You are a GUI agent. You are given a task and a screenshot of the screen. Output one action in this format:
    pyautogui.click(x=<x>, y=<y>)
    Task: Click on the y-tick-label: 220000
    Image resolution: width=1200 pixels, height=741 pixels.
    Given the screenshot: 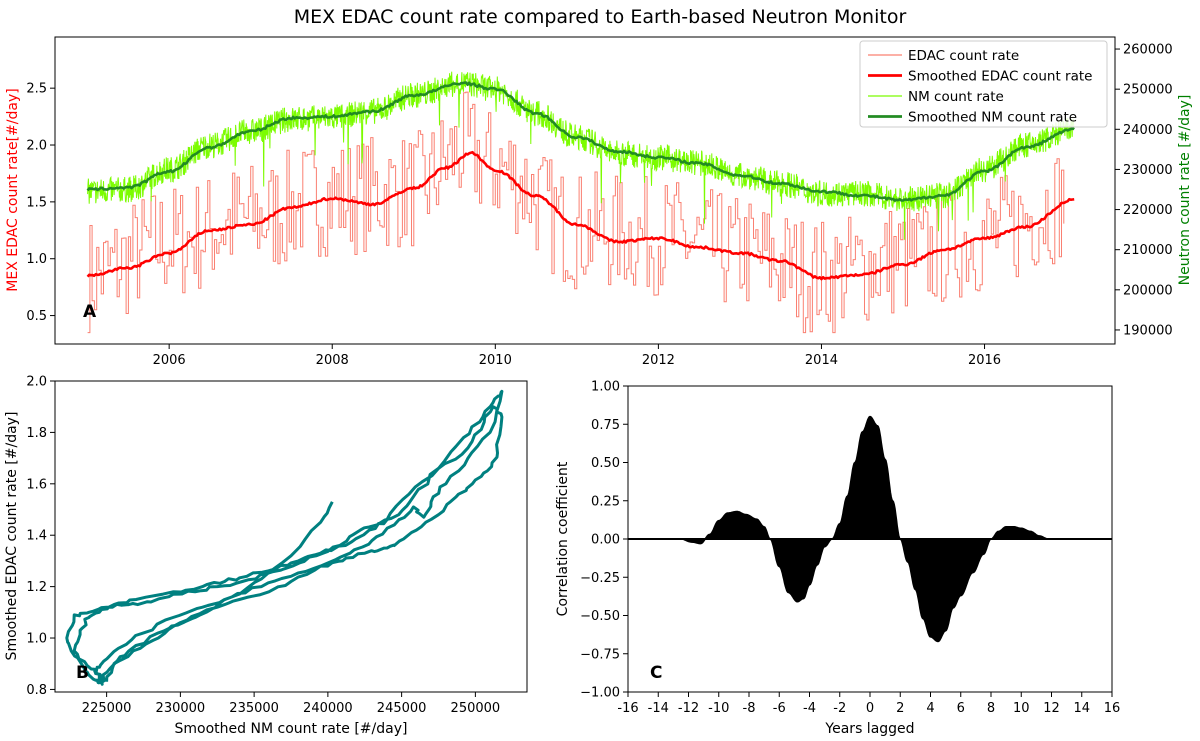 What is the action you would take?
    pyautogui.click(x=1148, y=210)
    